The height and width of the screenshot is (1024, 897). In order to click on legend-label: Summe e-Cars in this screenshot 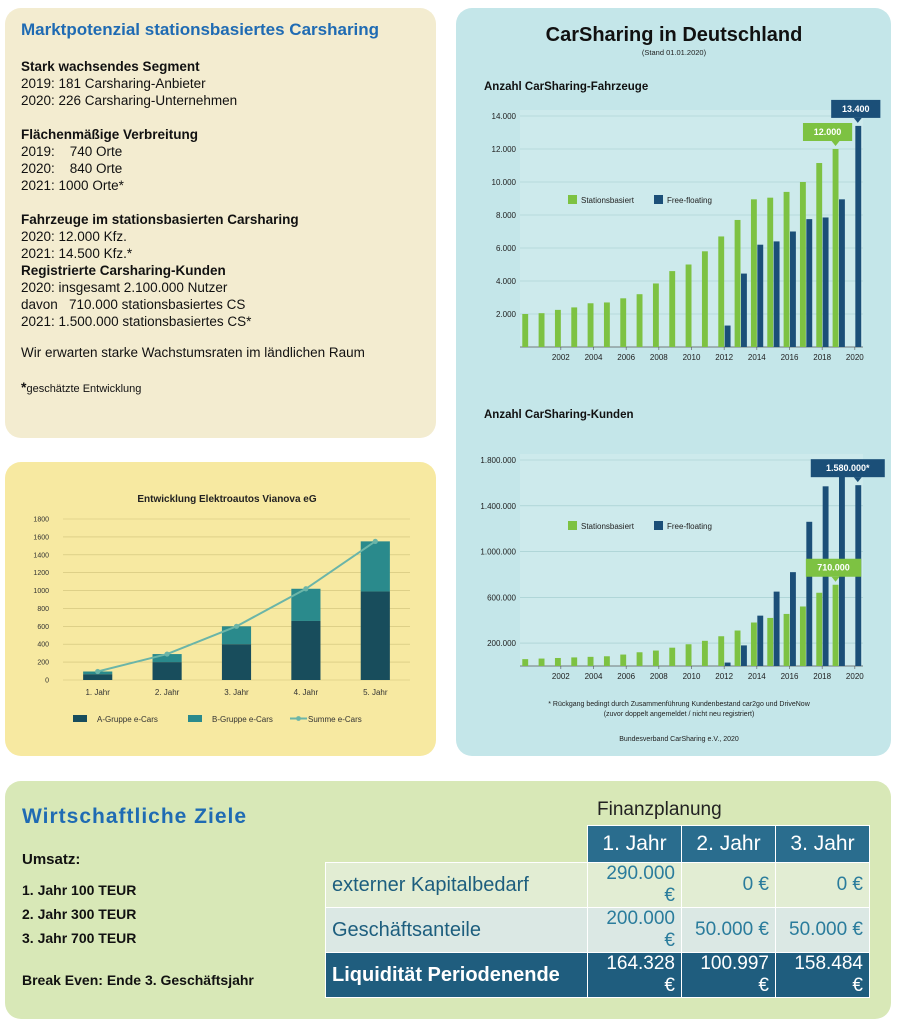, I will do `click(335, 719)`.